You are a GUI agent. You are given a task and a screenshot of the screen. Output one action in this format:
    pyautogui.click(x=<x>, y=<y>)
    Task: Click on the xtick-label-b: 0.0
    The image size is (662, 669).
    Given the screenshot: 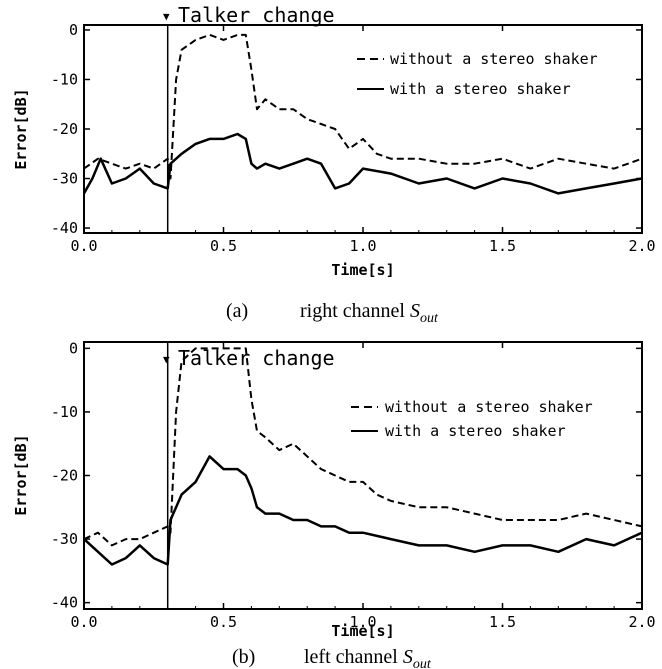 What is the action you would take?
    pyautogui.click(x=83, y=622)
    